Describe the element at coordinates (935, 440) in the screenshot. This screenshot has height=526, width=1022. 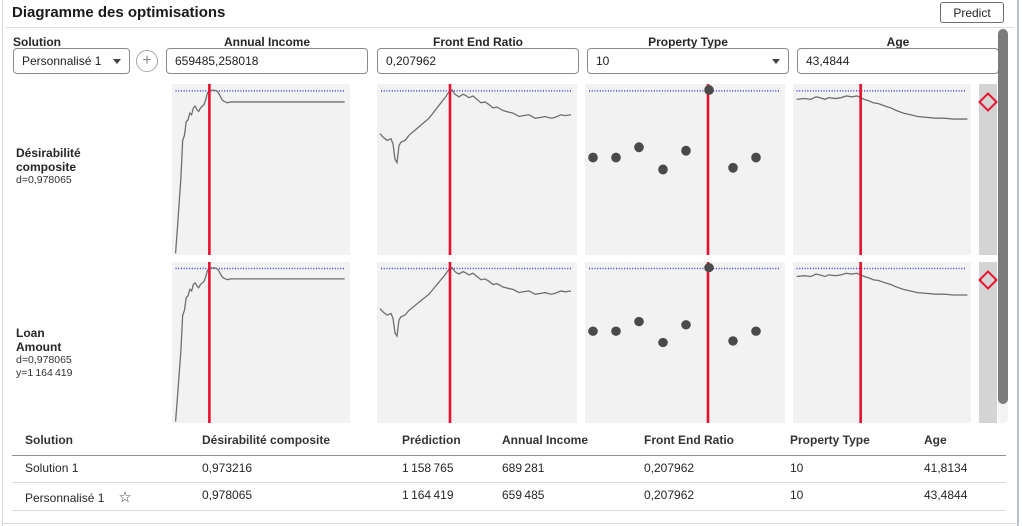
I see `col-header-age: Age` at that location.